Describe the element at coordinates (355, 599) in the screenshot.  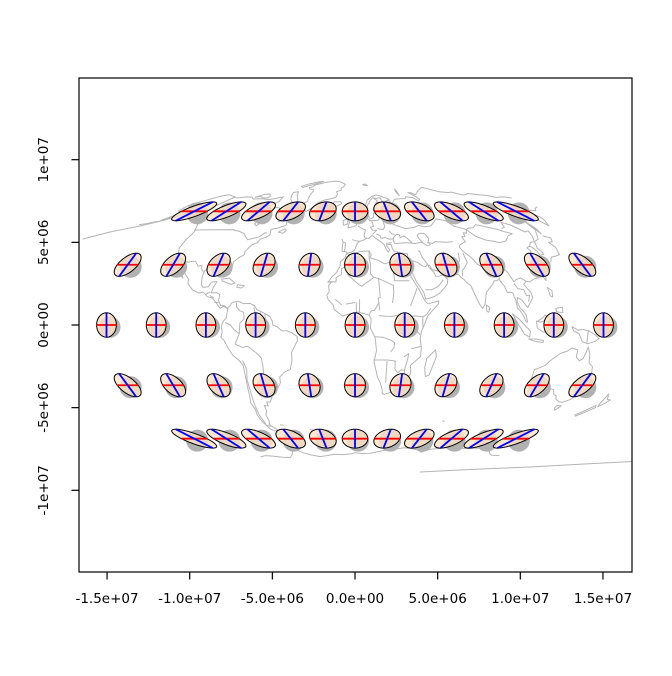
I see `x-tick-label: 0.0e+00` at that location.